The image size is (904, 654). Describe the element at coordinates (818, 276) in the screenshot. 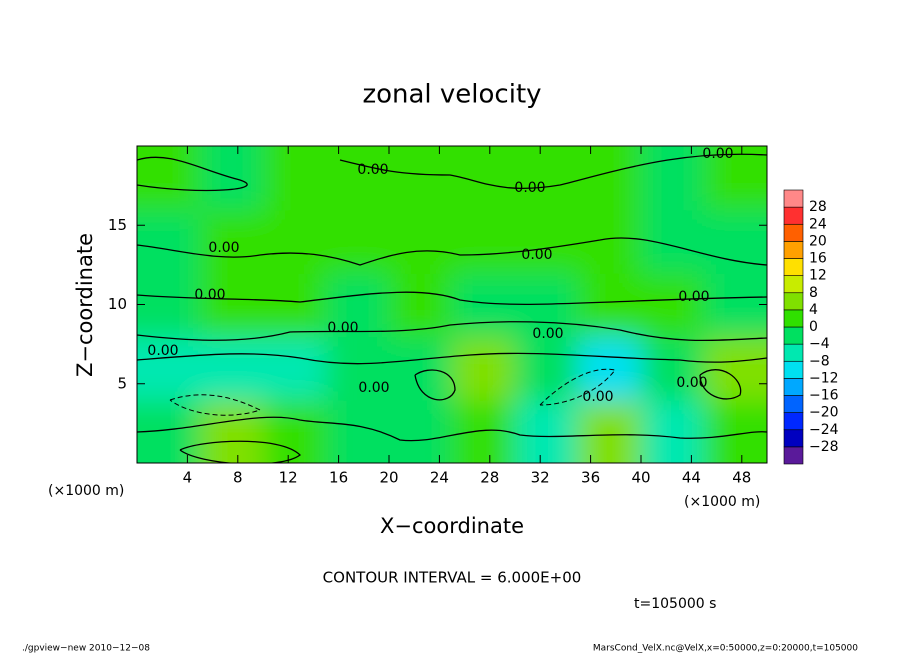

I see `colorbar-label: 12` at that location.